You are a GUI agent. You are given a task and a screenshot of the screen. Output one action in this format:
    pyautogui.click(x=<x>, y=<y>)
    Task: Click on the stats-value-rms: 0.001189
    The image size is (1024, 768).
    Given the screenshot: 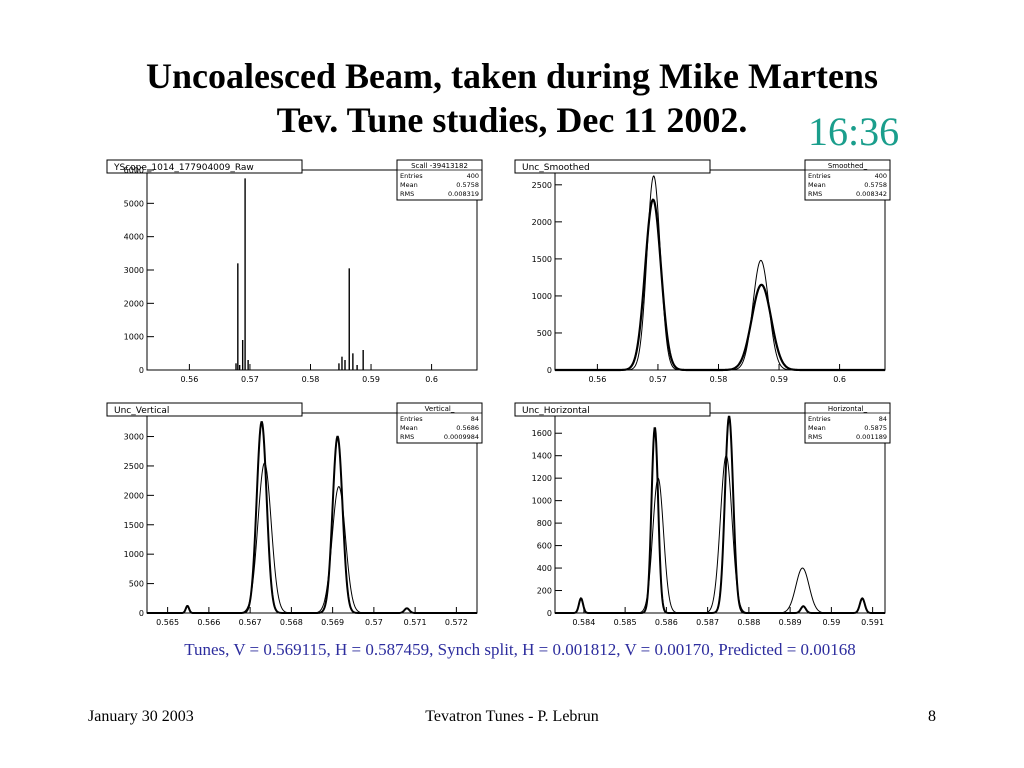 What is the action you would take?
    pyautogui.click(x=871, y=437)
    